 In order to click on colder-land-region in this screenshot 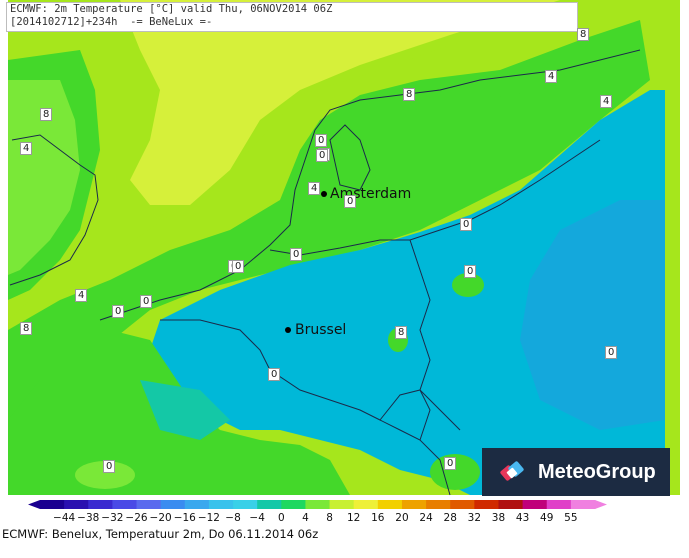, I will do `click(592, 315)`.